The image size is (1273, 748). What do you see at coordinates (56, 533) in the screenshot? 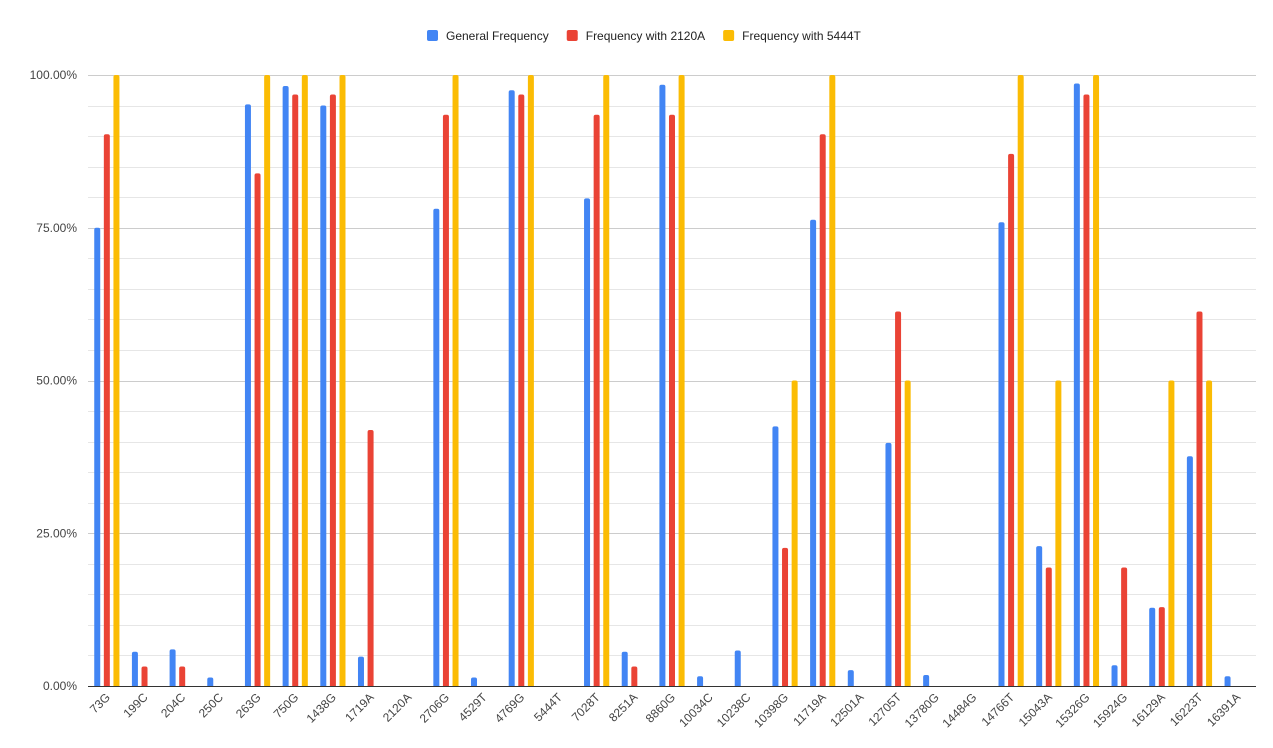
I see `y-tick-label: 25.00%` at bounding box center [56, 533].